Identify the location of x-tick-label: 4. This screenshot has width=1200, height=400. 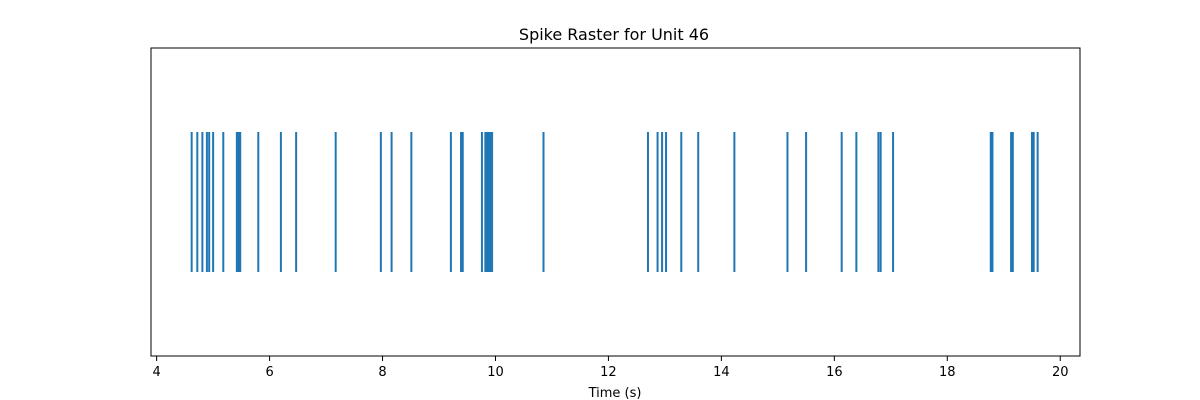
(157, 372).